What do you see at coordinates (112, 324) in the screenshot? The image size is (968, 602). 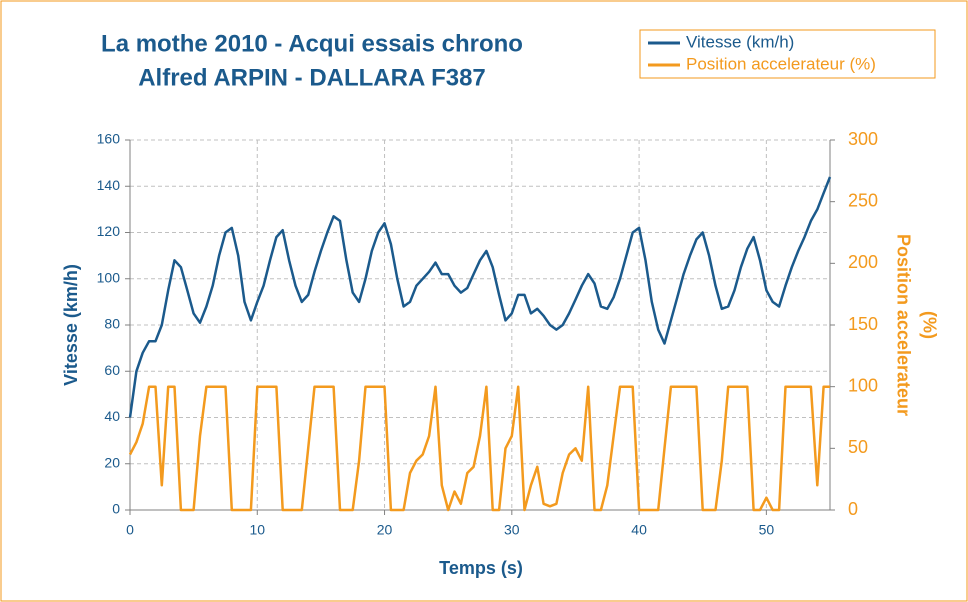 I see `y-tick-label: 80` at bounding box center [112, 324].